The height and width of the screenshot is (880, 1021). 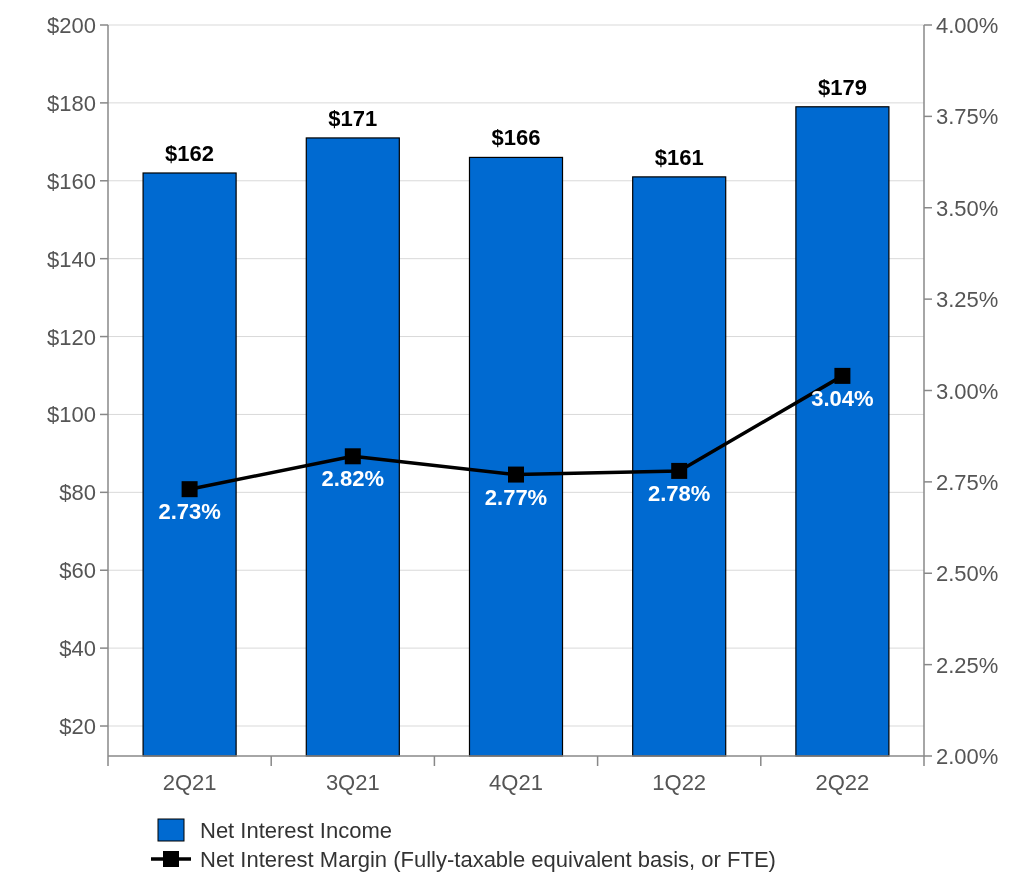 What do you see at coordinates (967, 574) in the screenshot?
I see `y2-tick-label: 2.50%` at bounding box center [967, 574].